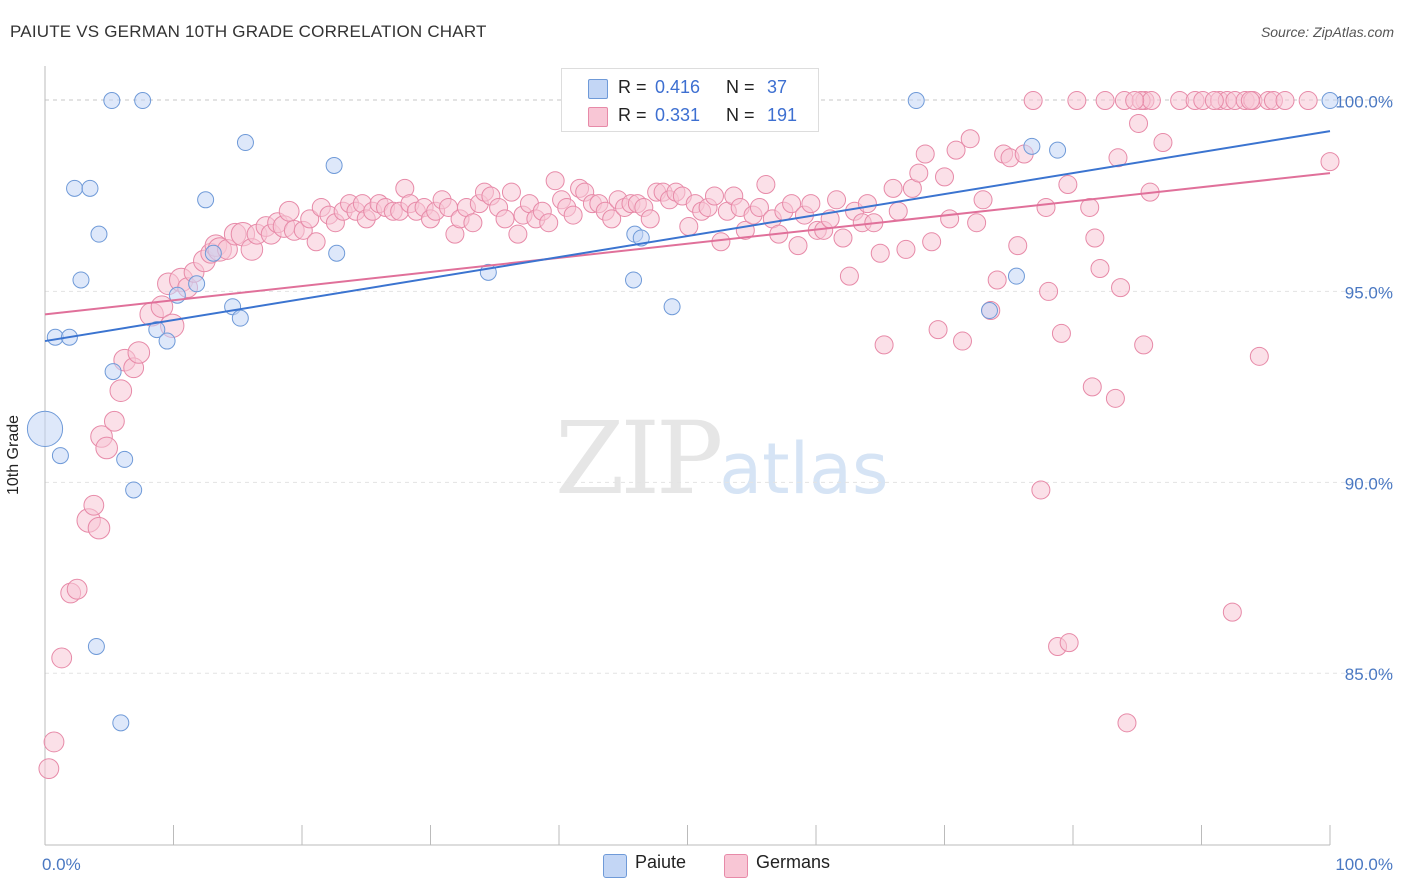 Image resolution: width=1406 pixels, height=892 pixels. I want to click on source-label: Source: ZipAtlas.com, so click(1327, 32).